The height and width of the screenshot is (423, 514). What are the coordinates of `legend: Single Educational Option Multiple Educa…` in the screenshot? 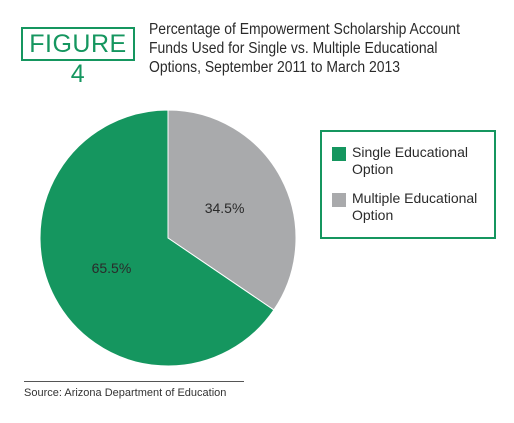 It's located at (408, 184).